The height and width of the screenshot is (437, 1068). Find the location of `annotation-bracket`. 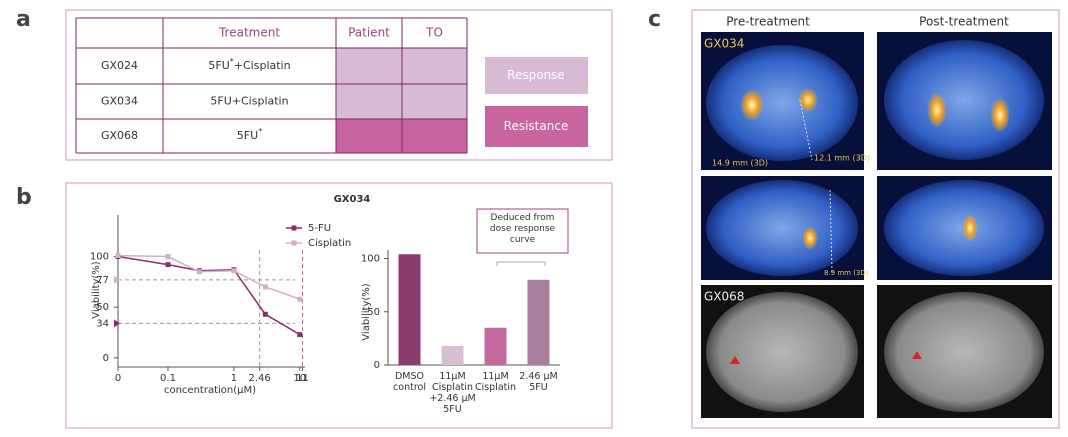

annotation-bracket is located at coordinates (521, 263).